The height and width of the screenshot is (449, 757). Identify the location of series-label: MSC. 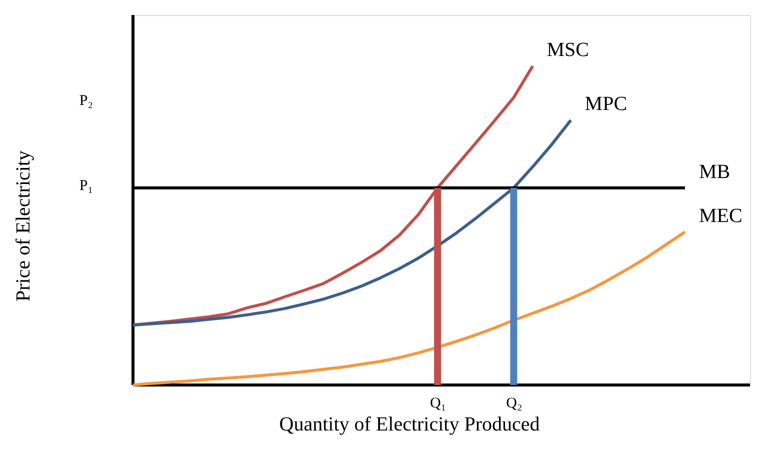
(567, 50).